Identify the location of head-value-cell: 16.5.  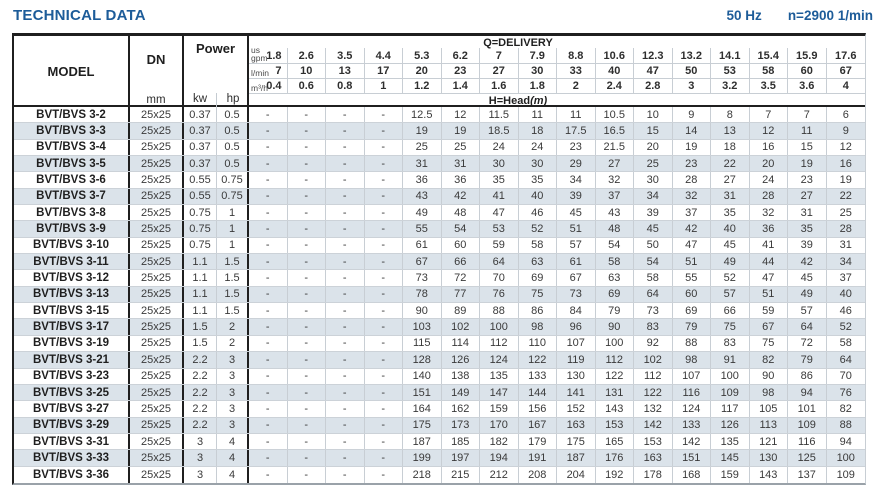
(615, 131).